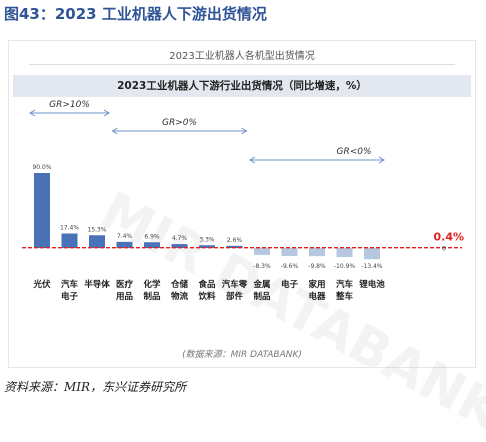 The width and height of the screenshot is (486, 442). Describe the element at coordinates (179, 290) in the screenshot. I see `category-label-6: 仓储物流` at that location.